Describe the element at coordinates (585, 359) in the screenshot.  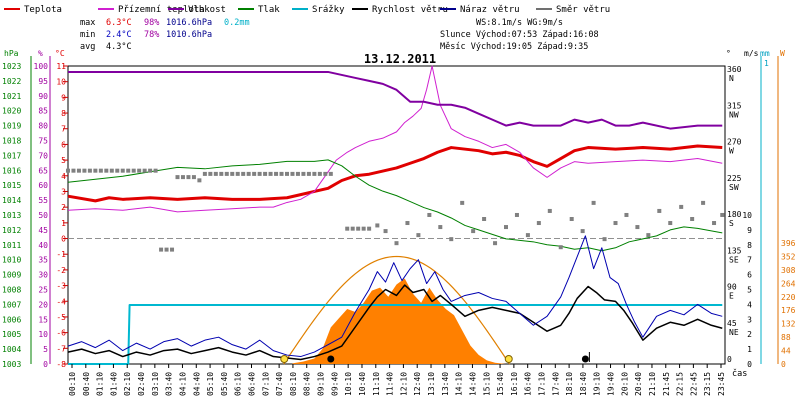
I see `moon-marker` at that location.